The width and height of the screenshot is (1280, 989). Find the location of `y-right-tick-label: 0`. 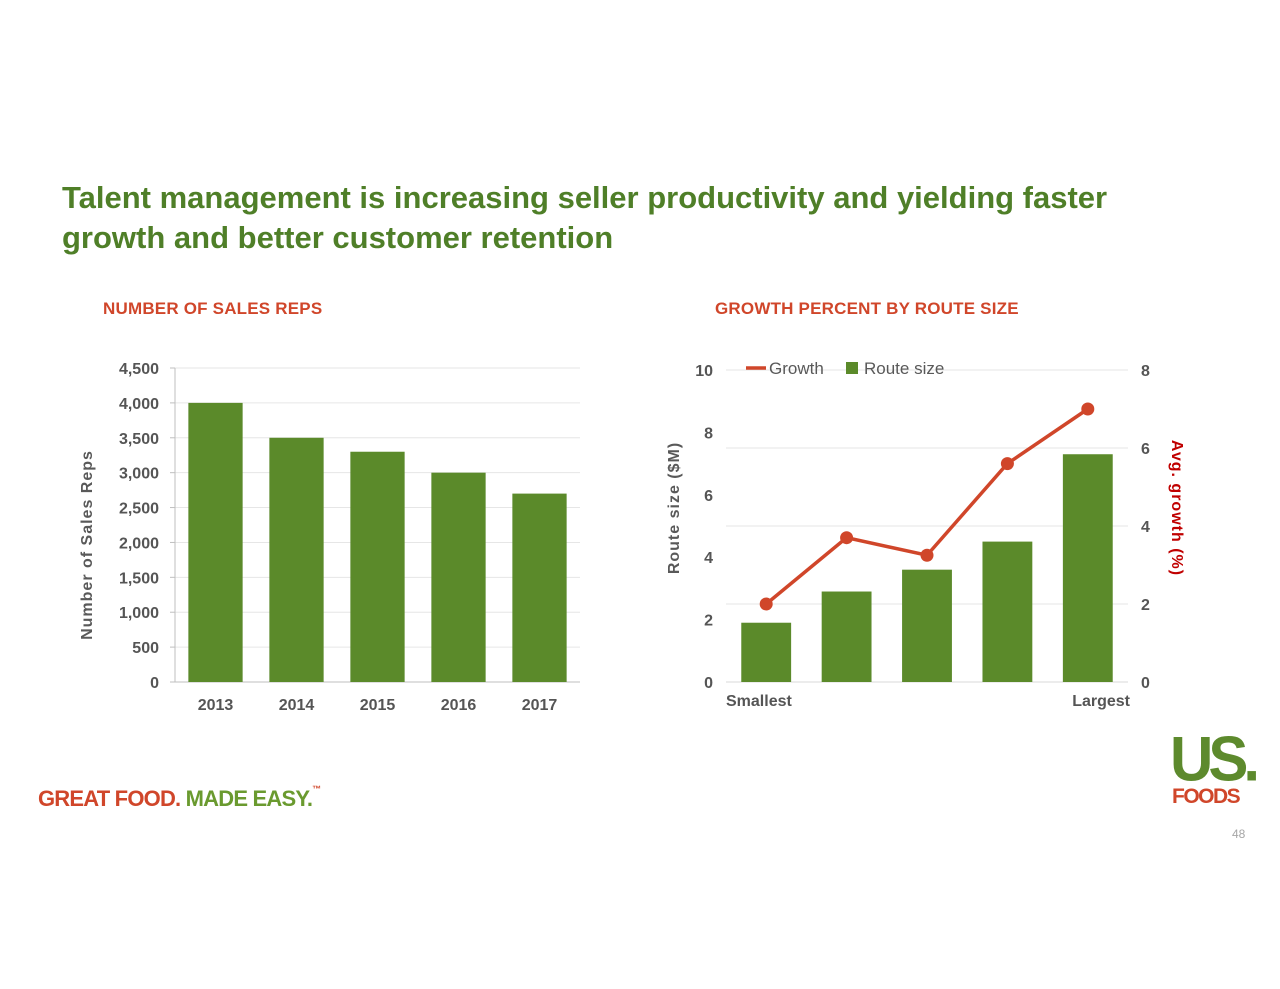

y-right-tick-label: 0 is located at coordinates (1145, 683).